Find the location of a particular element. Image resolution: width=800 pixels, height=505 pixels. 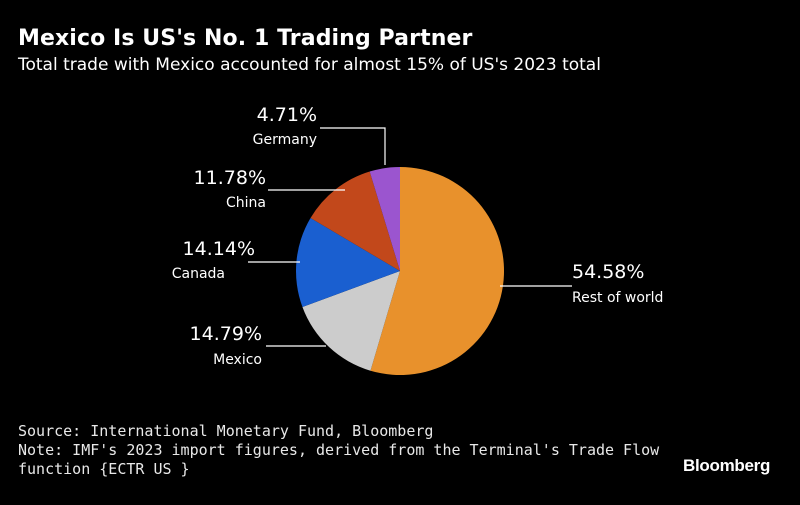

value-label-germany: 4.71% is located at coordinates (287, 115).